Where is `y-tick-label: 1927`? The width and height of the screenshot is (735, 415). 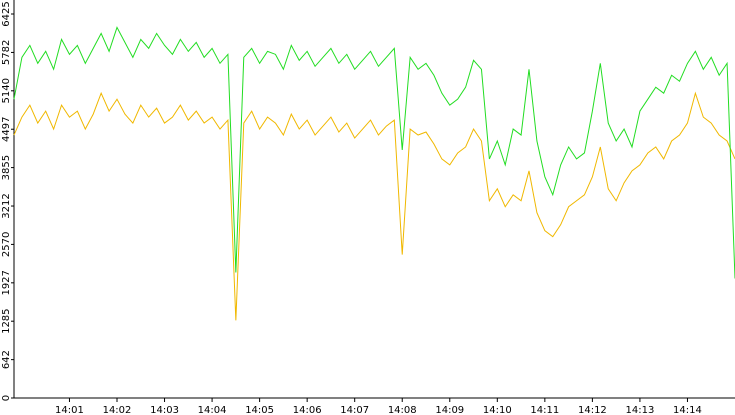
y-tick-label: 1927 is located at coordinates (6, 282).